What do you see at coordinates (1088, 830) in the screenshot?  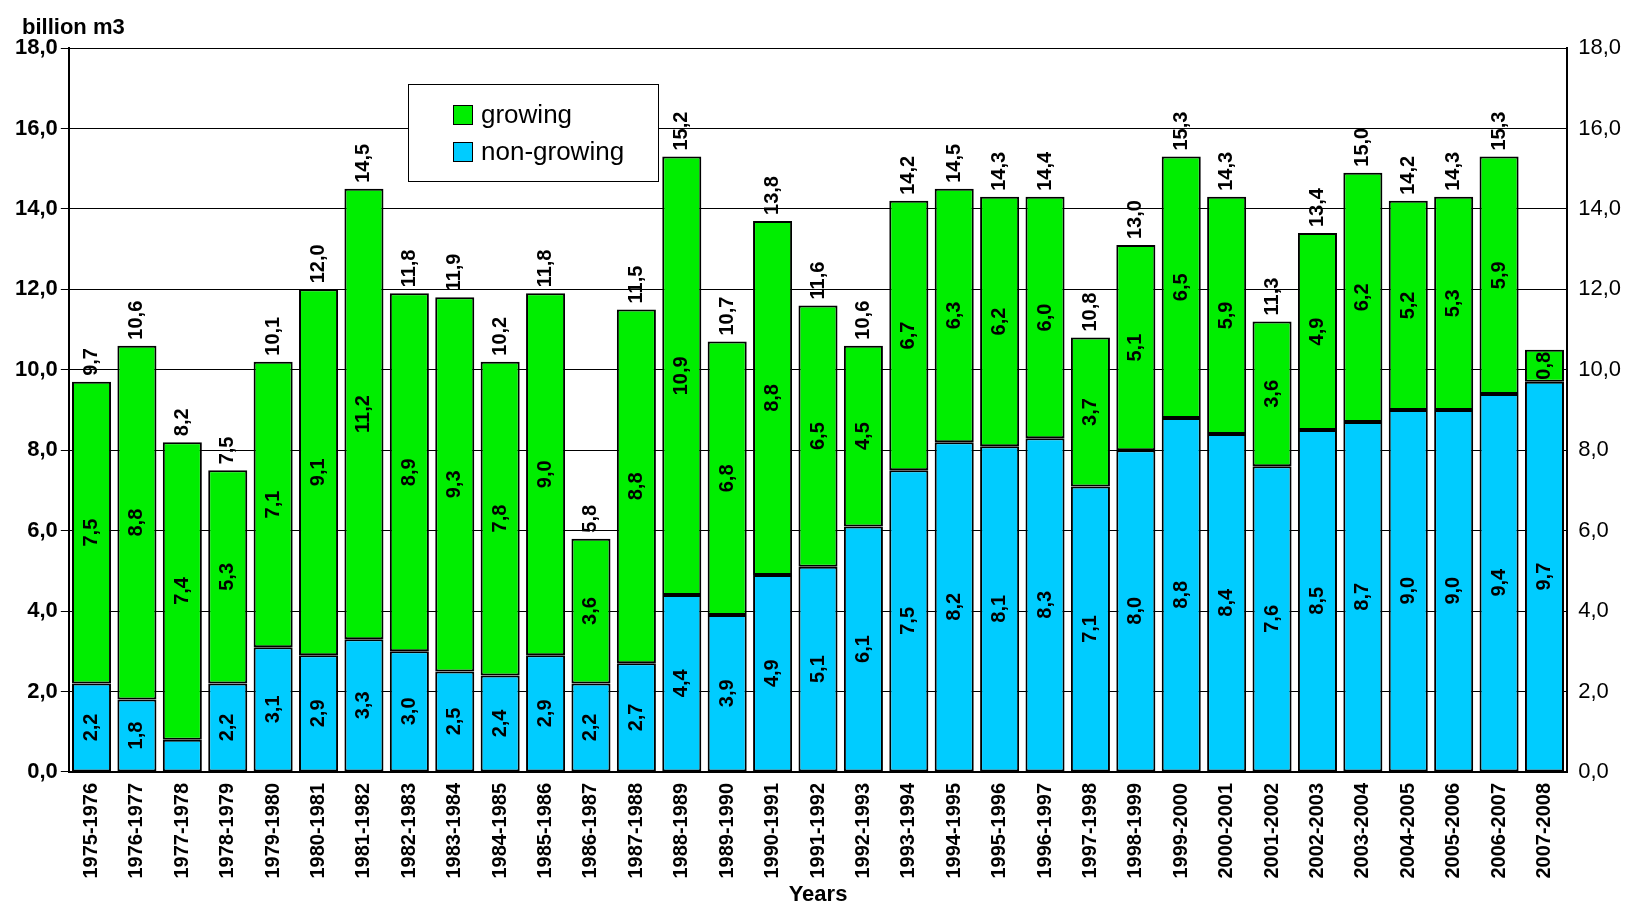 I see `x-tick-label: 1997-1998` at bounding box center [1088, 830].